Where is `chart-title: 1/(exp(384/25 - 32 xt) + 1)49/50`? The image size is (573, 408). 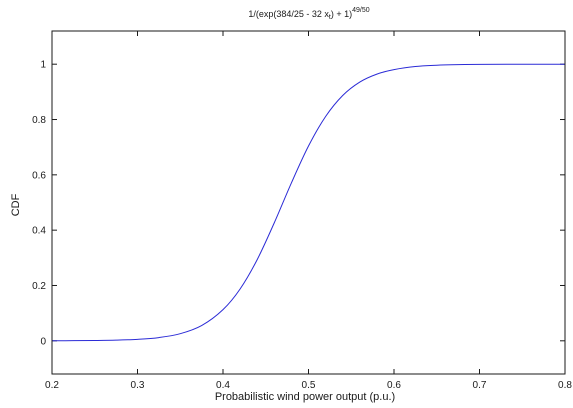 chart-title: 1/(exp(384/25 - 32 xt) + 1)49/50 is located at coordinates (308, 14).